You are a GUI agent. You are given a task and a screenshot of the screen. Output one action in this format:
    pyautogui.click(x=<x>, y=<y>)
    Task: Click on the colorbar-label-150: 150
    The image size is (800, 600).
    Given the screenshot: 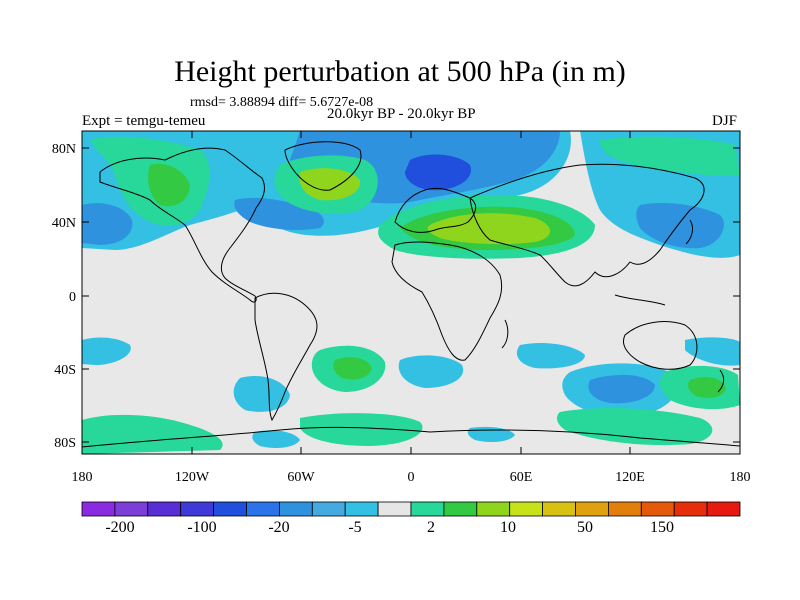 What is the action you would take?
    pyautogui.click(x=662, y=527)
    